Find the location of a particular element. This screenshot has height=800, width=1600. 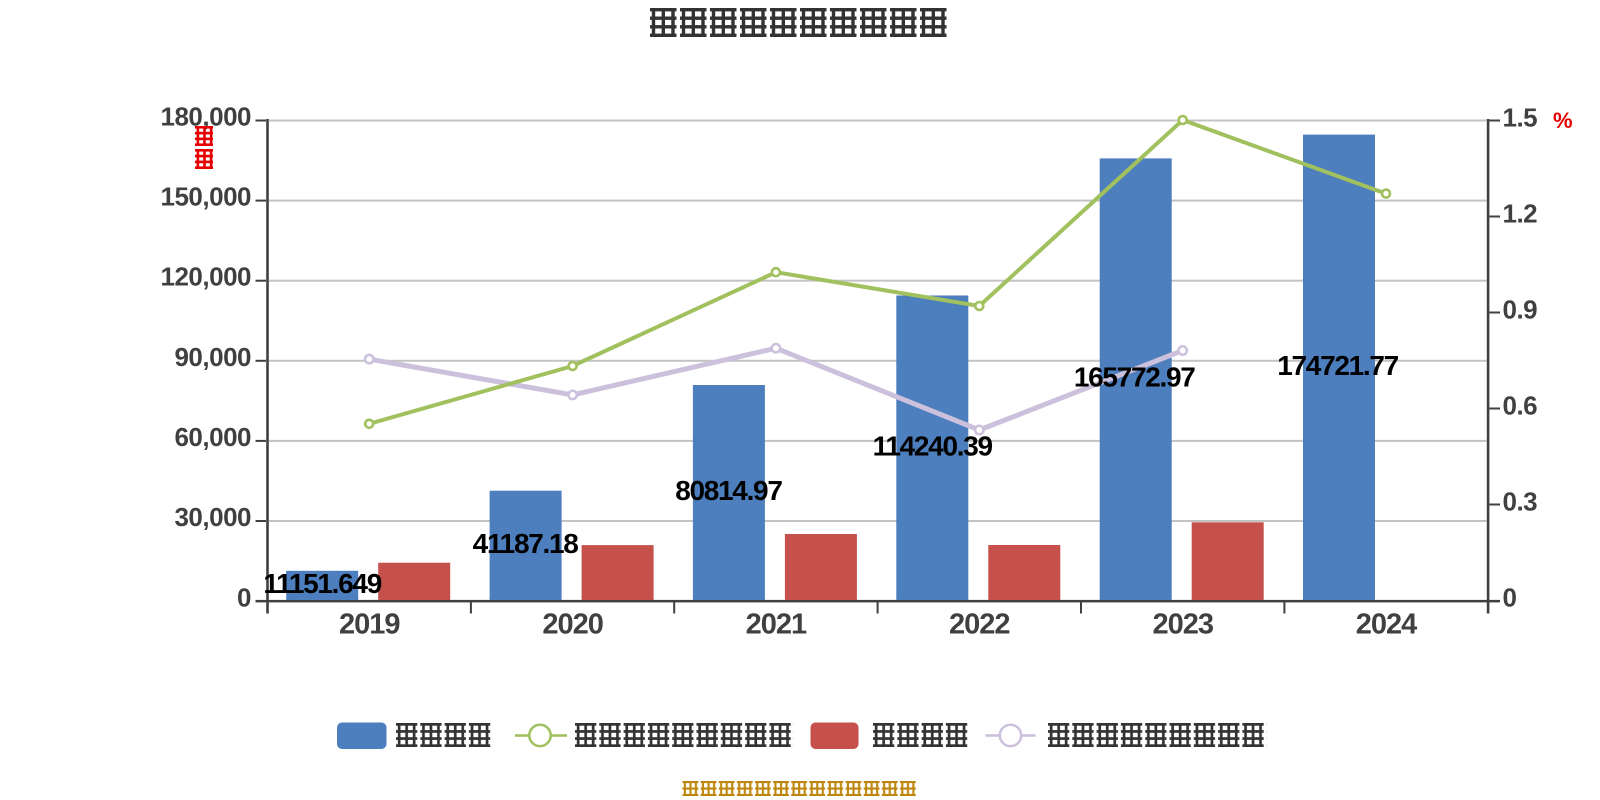

svg-text: 1.5 is located at coordinates (1520, 118).